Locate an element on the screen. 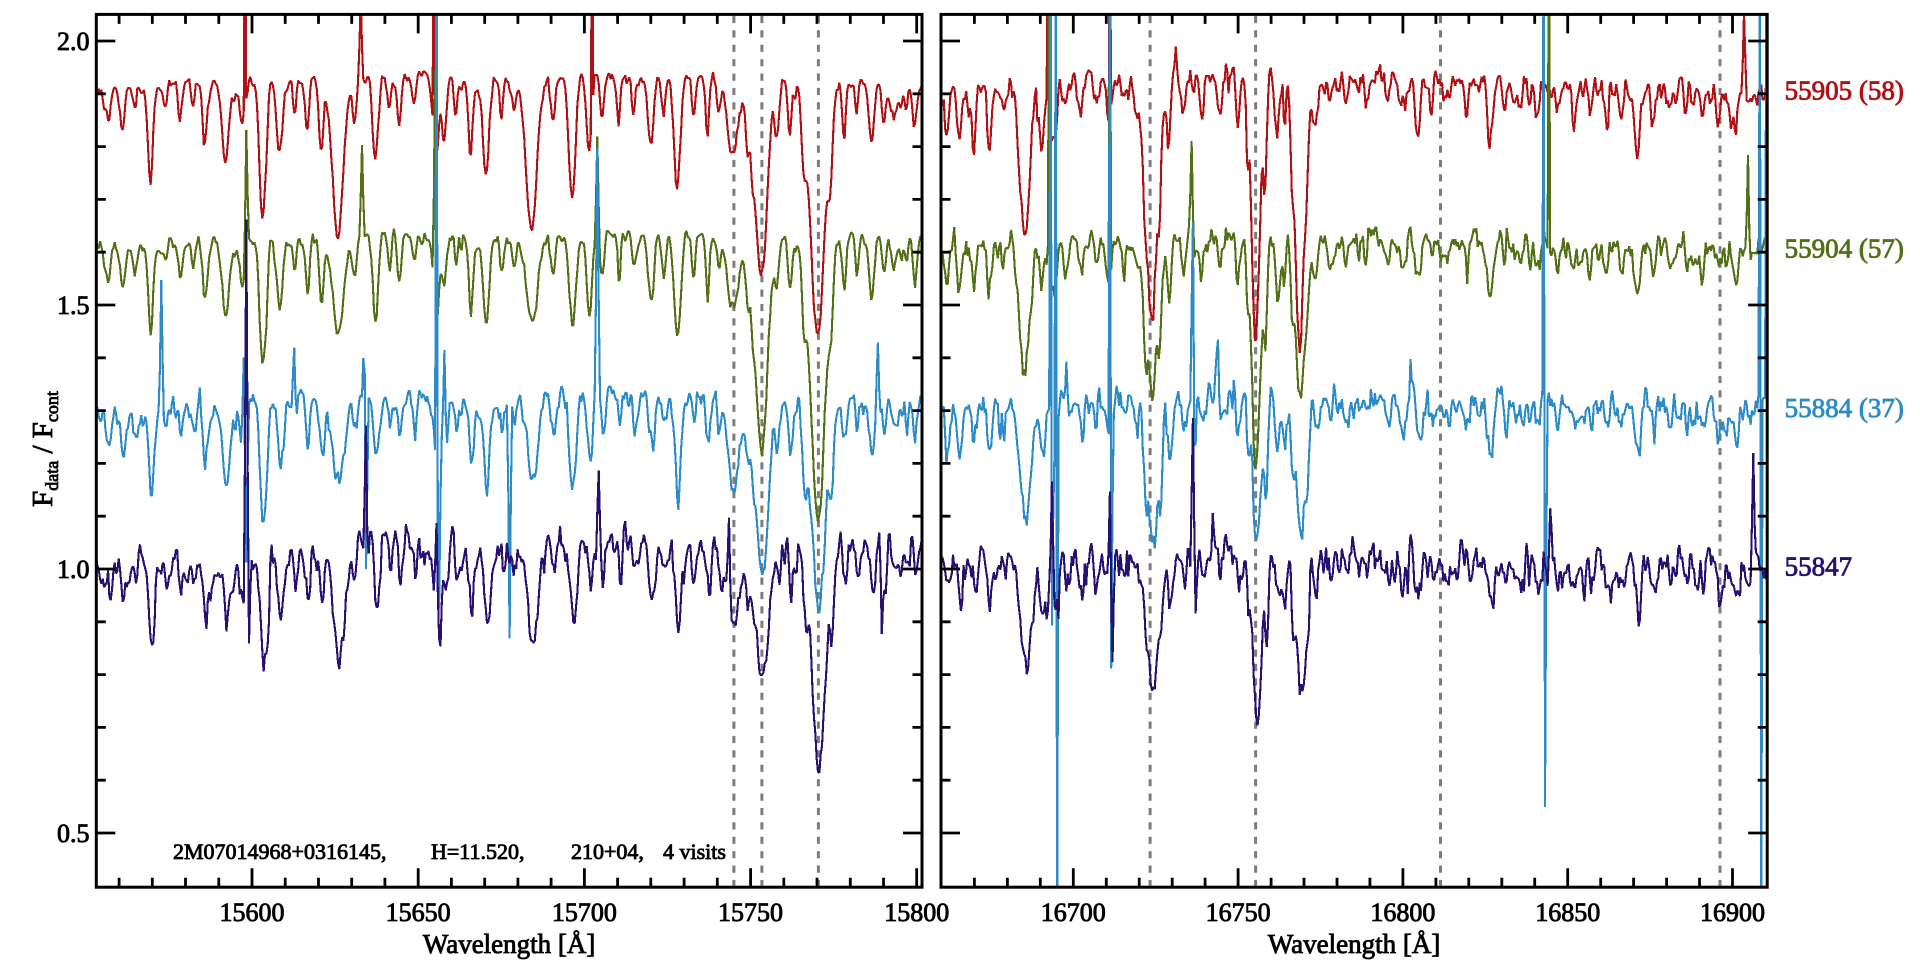 The height and width of the screenshot is (960, 1920). svg-text: 55884 (37) is located at coordinates (1844, 408).